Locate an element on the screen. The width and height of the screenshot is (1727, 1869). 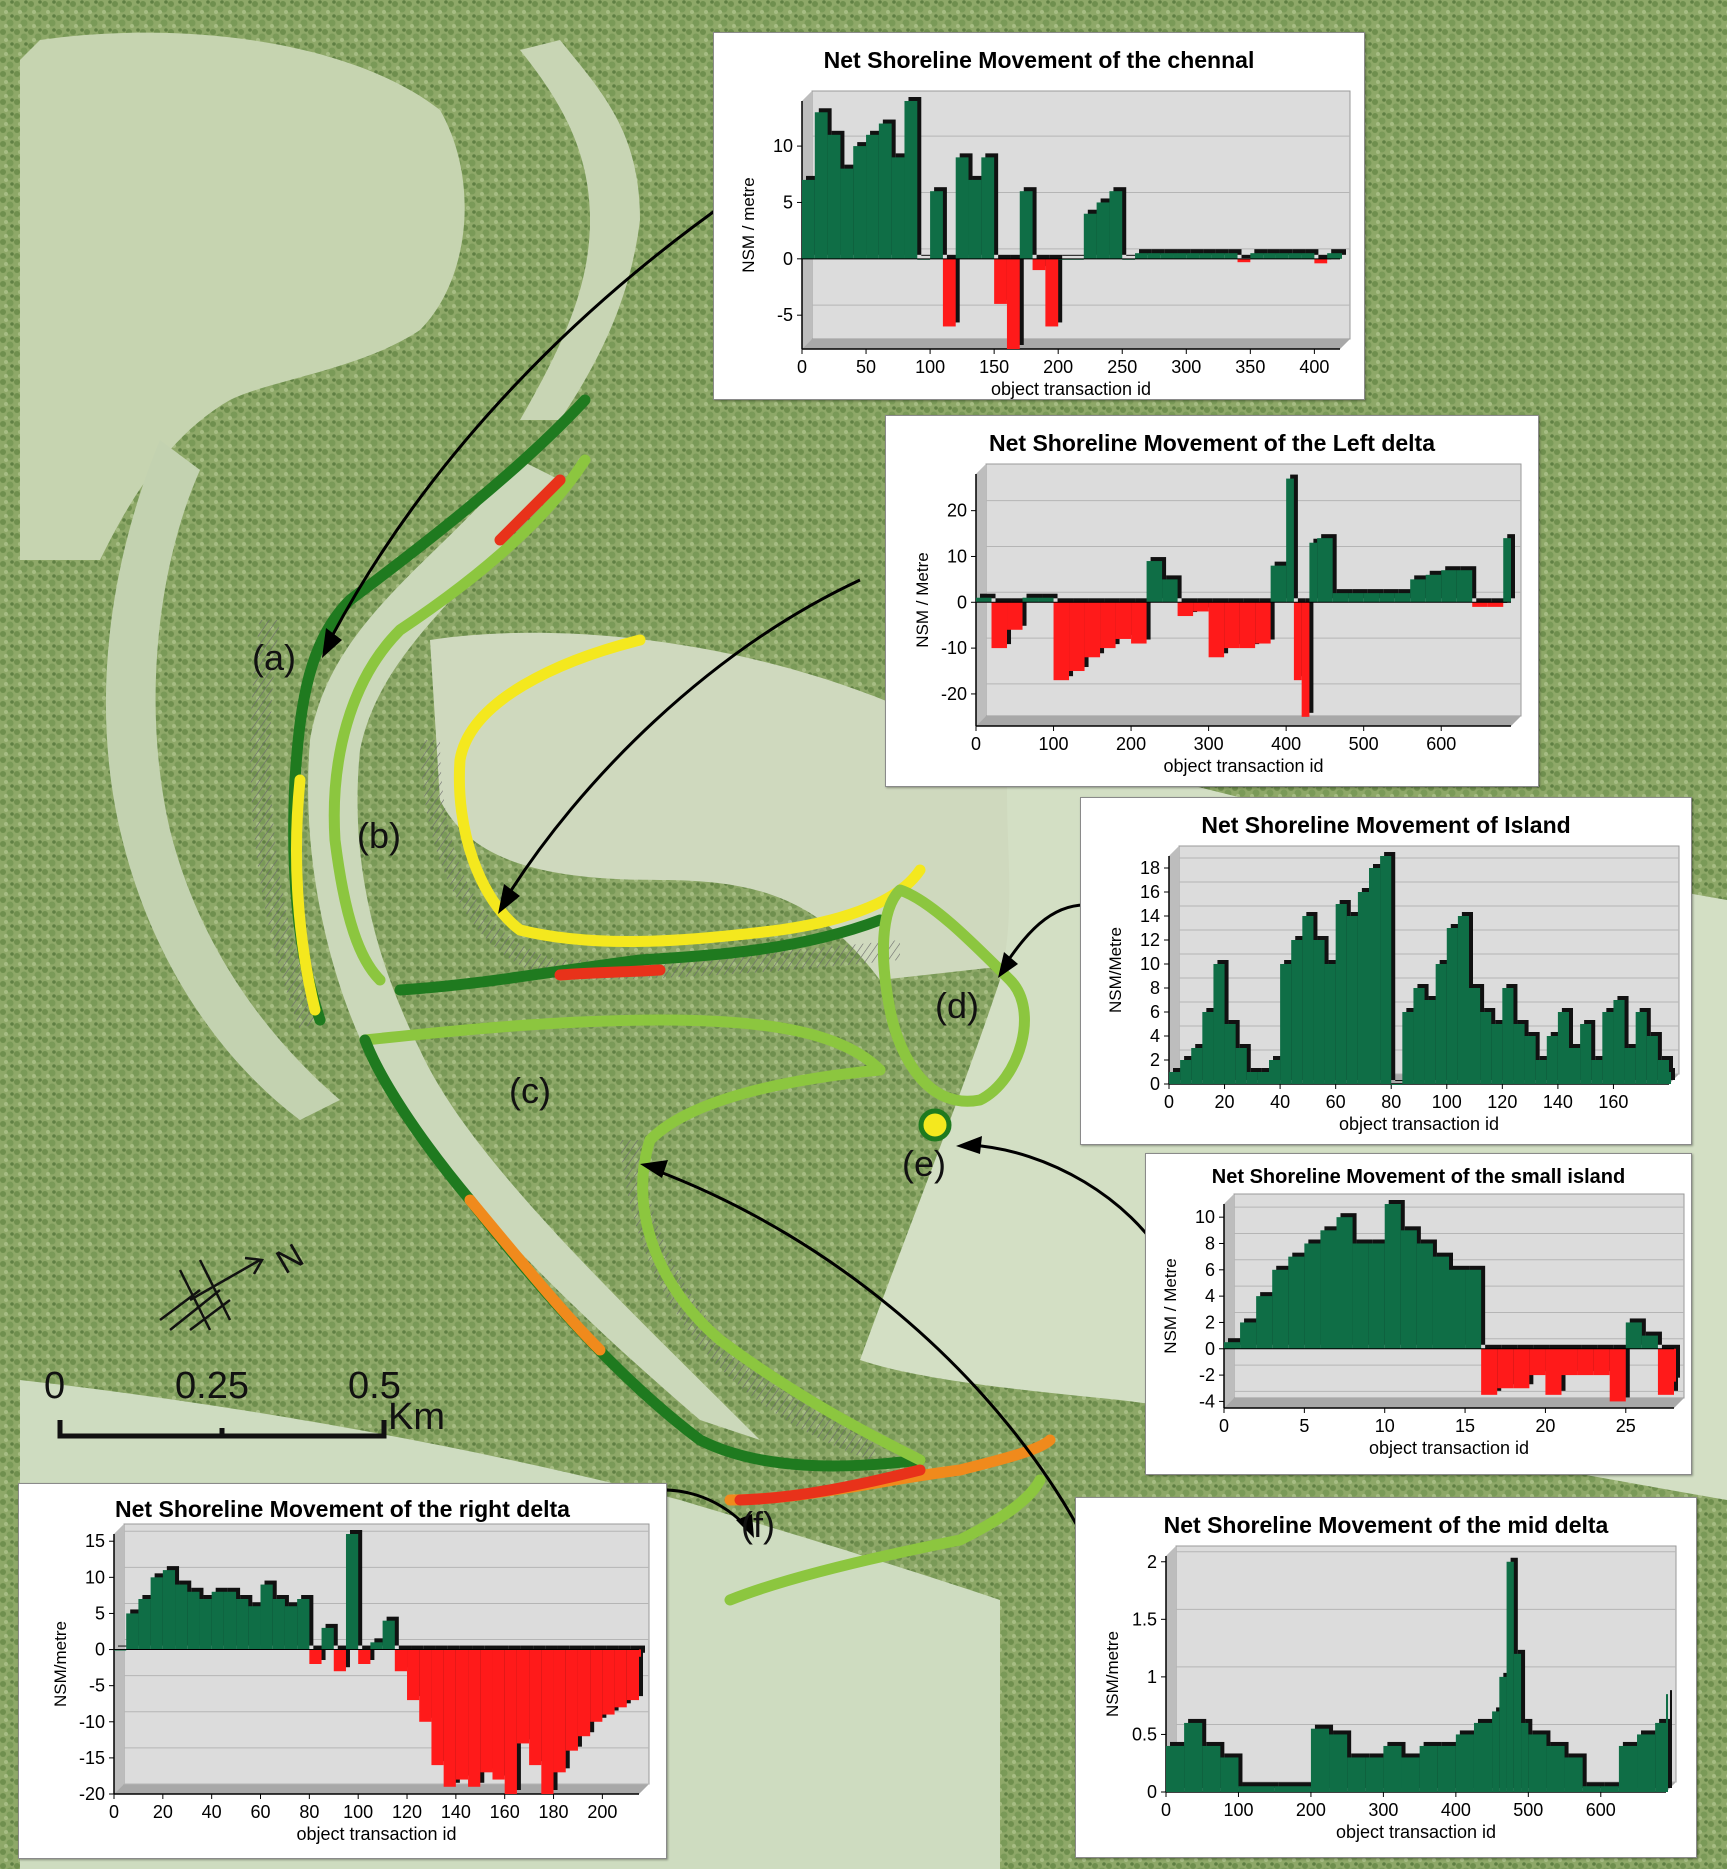
y-tick-label: 1 is located at coordinates (1152, 1677).